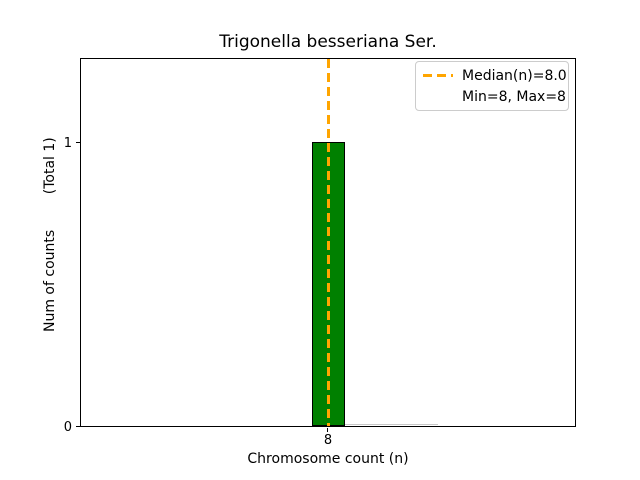  What do you see at coordinates (67, 427) in the screenshot?
I see `y-tick-label-0: 0` at bounding box center [67, 427].